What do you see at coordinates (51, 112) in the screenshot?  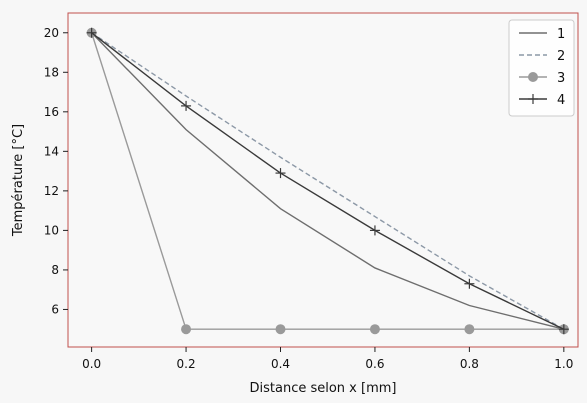 I see `y-tick-label: 16` at bounding box center [51, 112].